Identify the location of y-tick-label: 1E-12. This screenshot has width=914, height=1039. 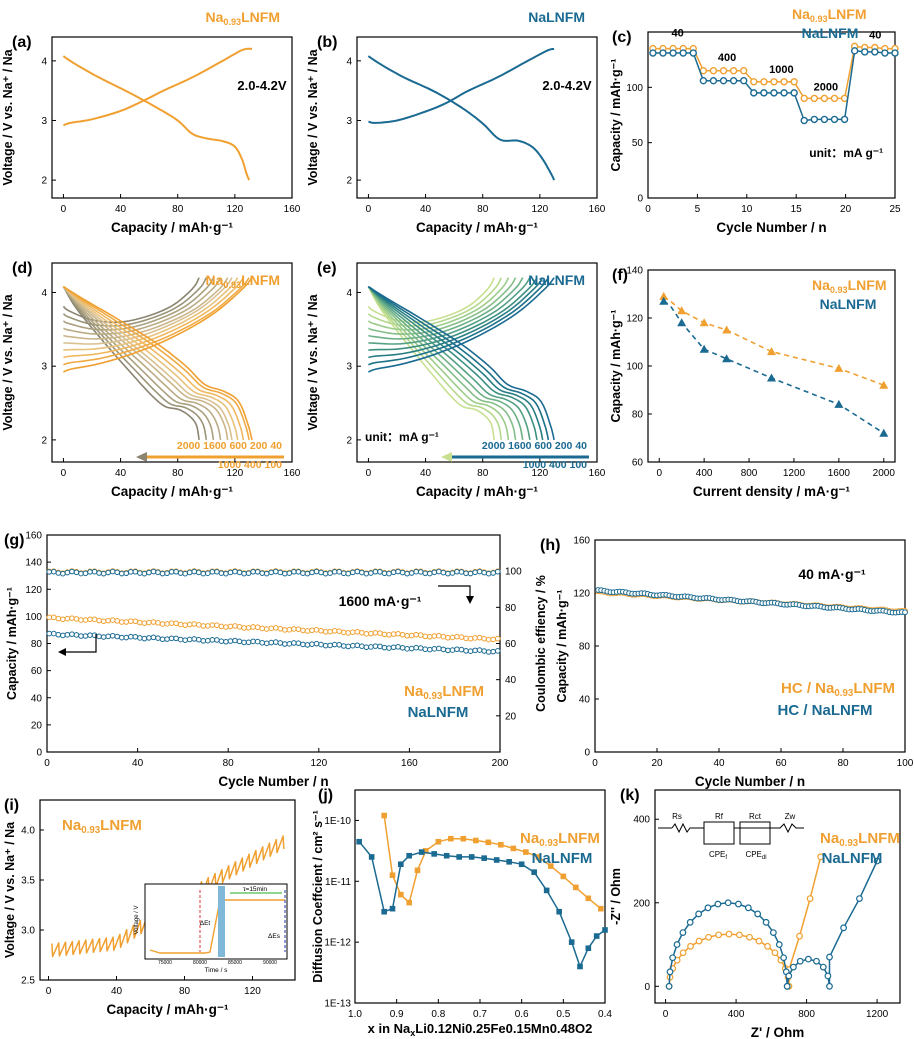
(337, 943).